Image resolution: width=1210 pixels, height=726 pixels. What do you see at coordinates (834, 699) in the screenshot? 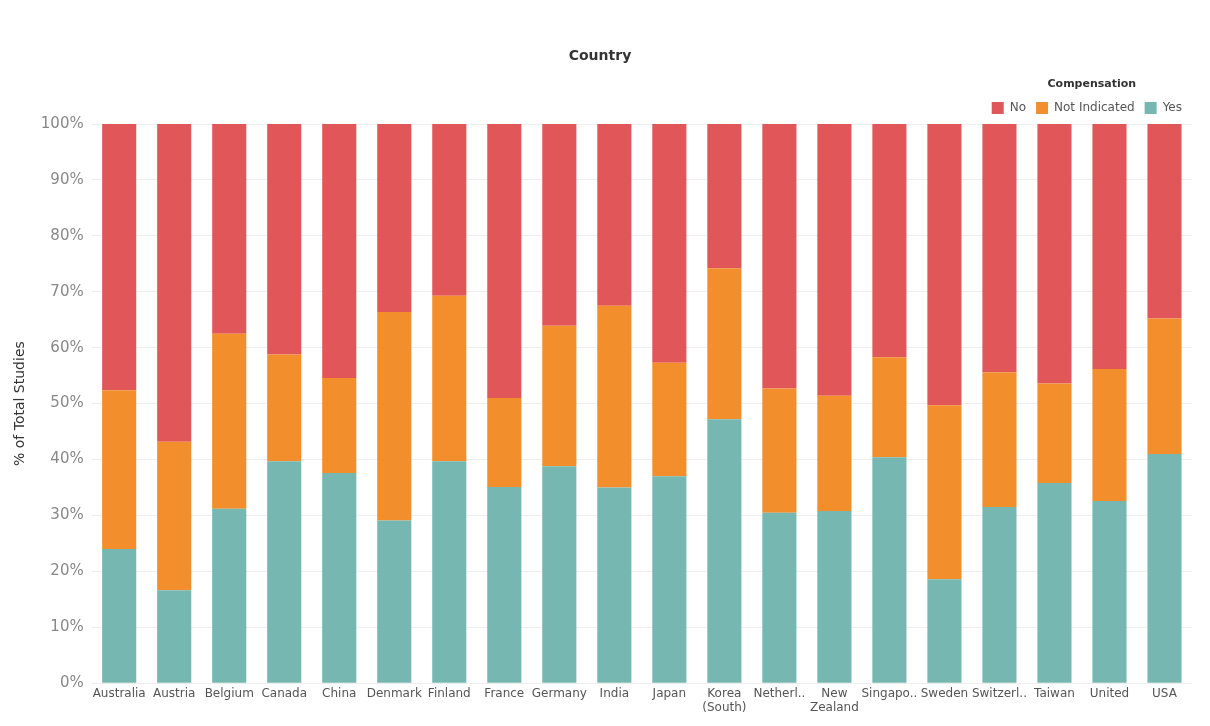
I see `x-tick-label: New Zealand` at bounding box center [834, 699].